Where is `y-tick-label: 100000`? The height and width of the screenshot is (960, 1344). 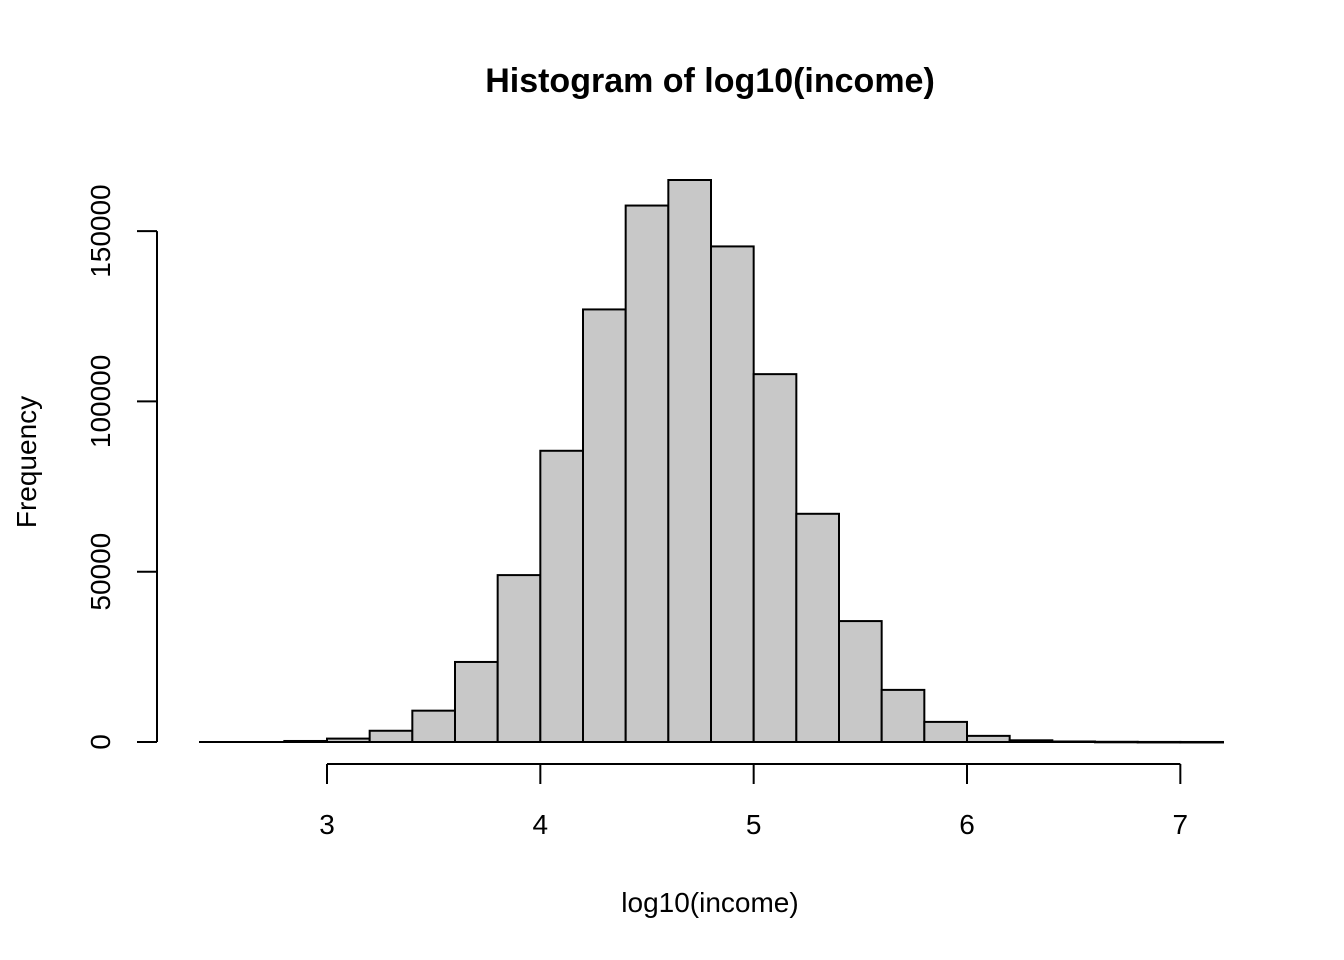 y-tick-label: 100000 is located at coordinates (100, 401).